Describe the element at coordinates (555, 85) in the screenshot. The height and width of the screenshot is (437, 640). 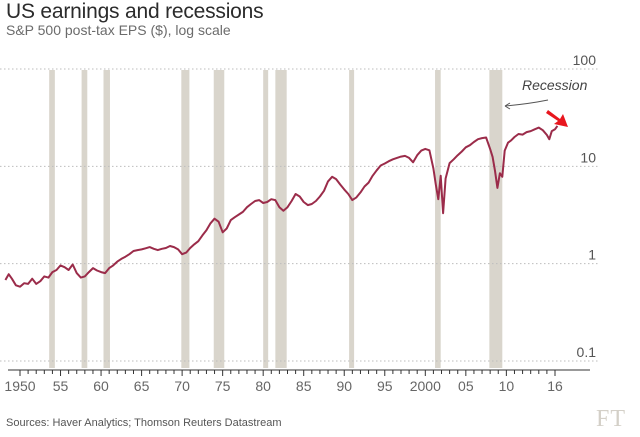
I see `recession-annotation: Recession` at that location.